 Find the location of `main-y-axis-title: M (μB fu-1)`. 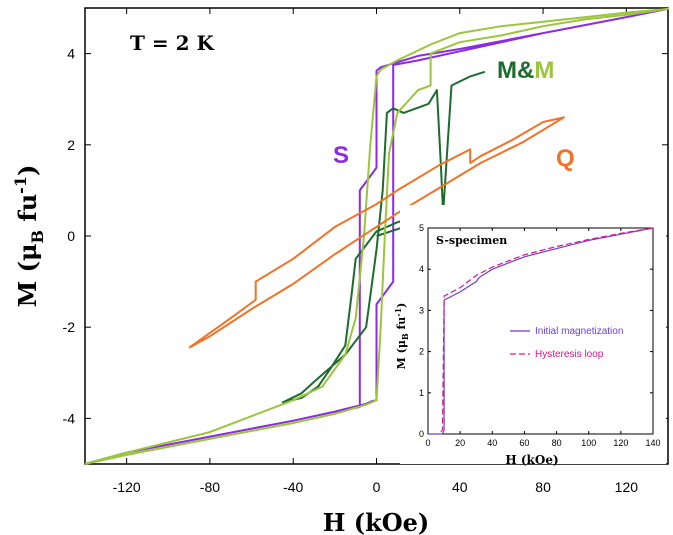

main-y-axis-title: M (μB fu-1) is located at coordinates (29, 236).